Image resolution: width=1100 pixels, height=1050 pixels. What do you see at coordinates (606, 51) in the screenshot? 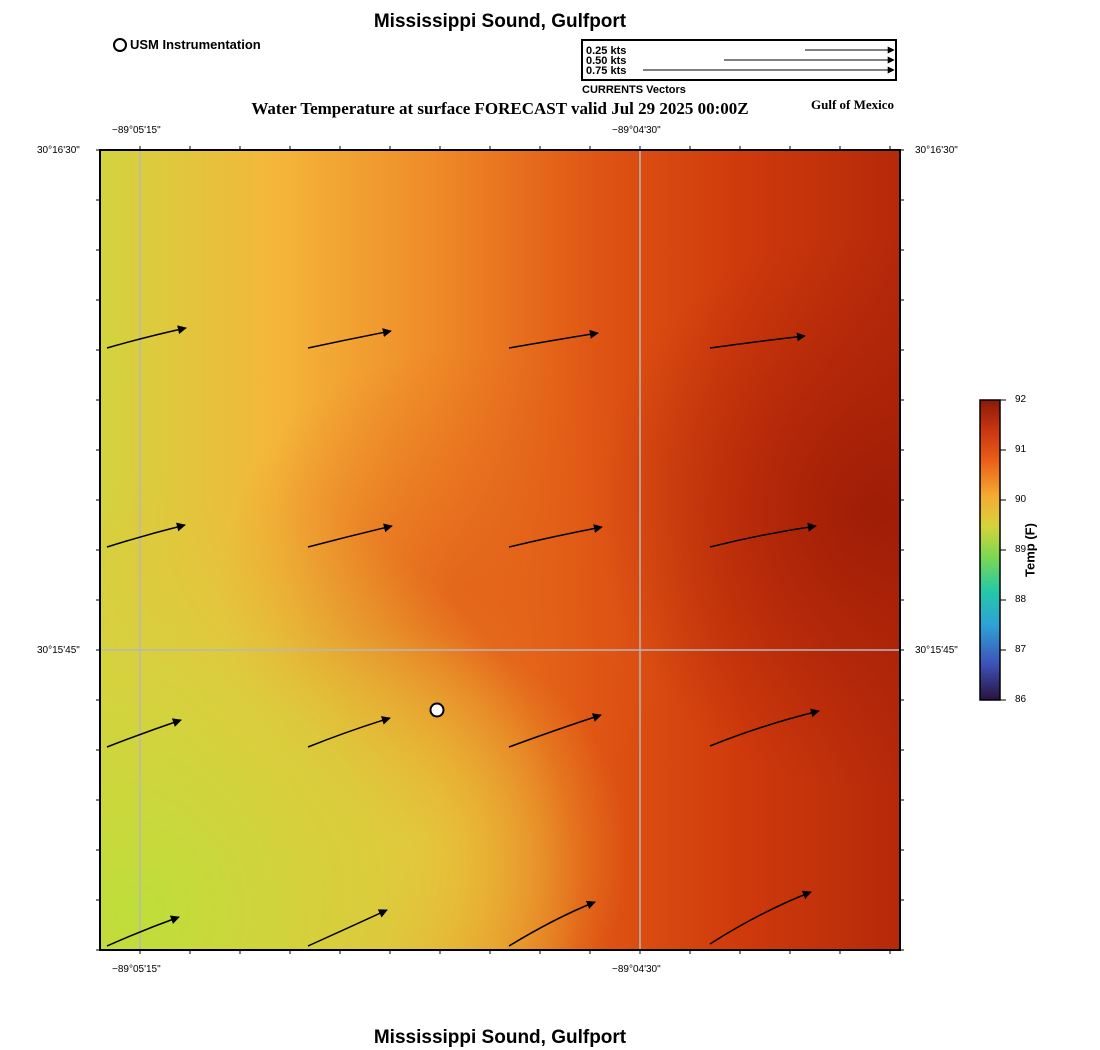
I see `vector-scale-label: 0.25 kts` at bounding box center [606, 51].